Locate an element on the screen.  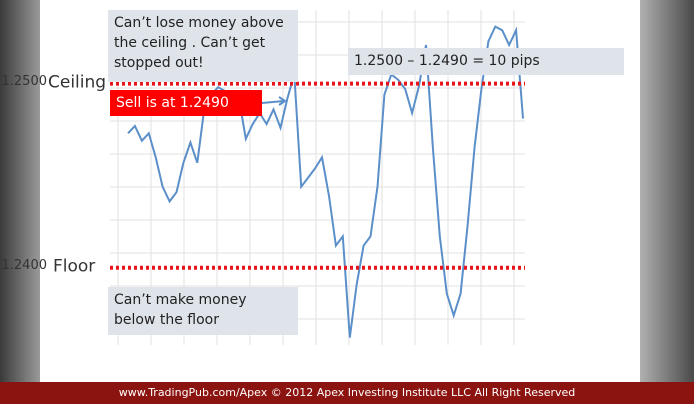
ceiling-note: stopped out! is located at coordinates (159, 63).